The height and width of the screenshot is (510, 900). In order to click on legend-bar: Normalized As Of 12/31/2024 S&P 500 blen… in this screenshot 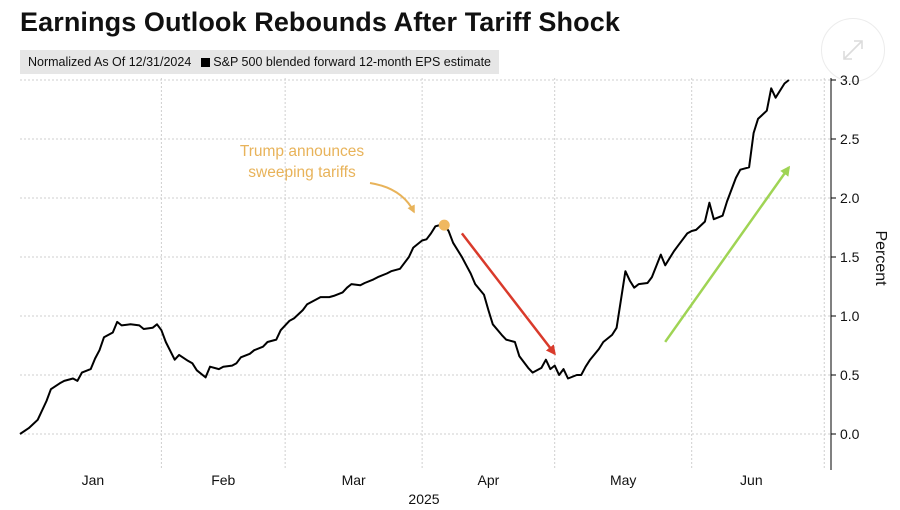, I will do `click(260, 62)`.